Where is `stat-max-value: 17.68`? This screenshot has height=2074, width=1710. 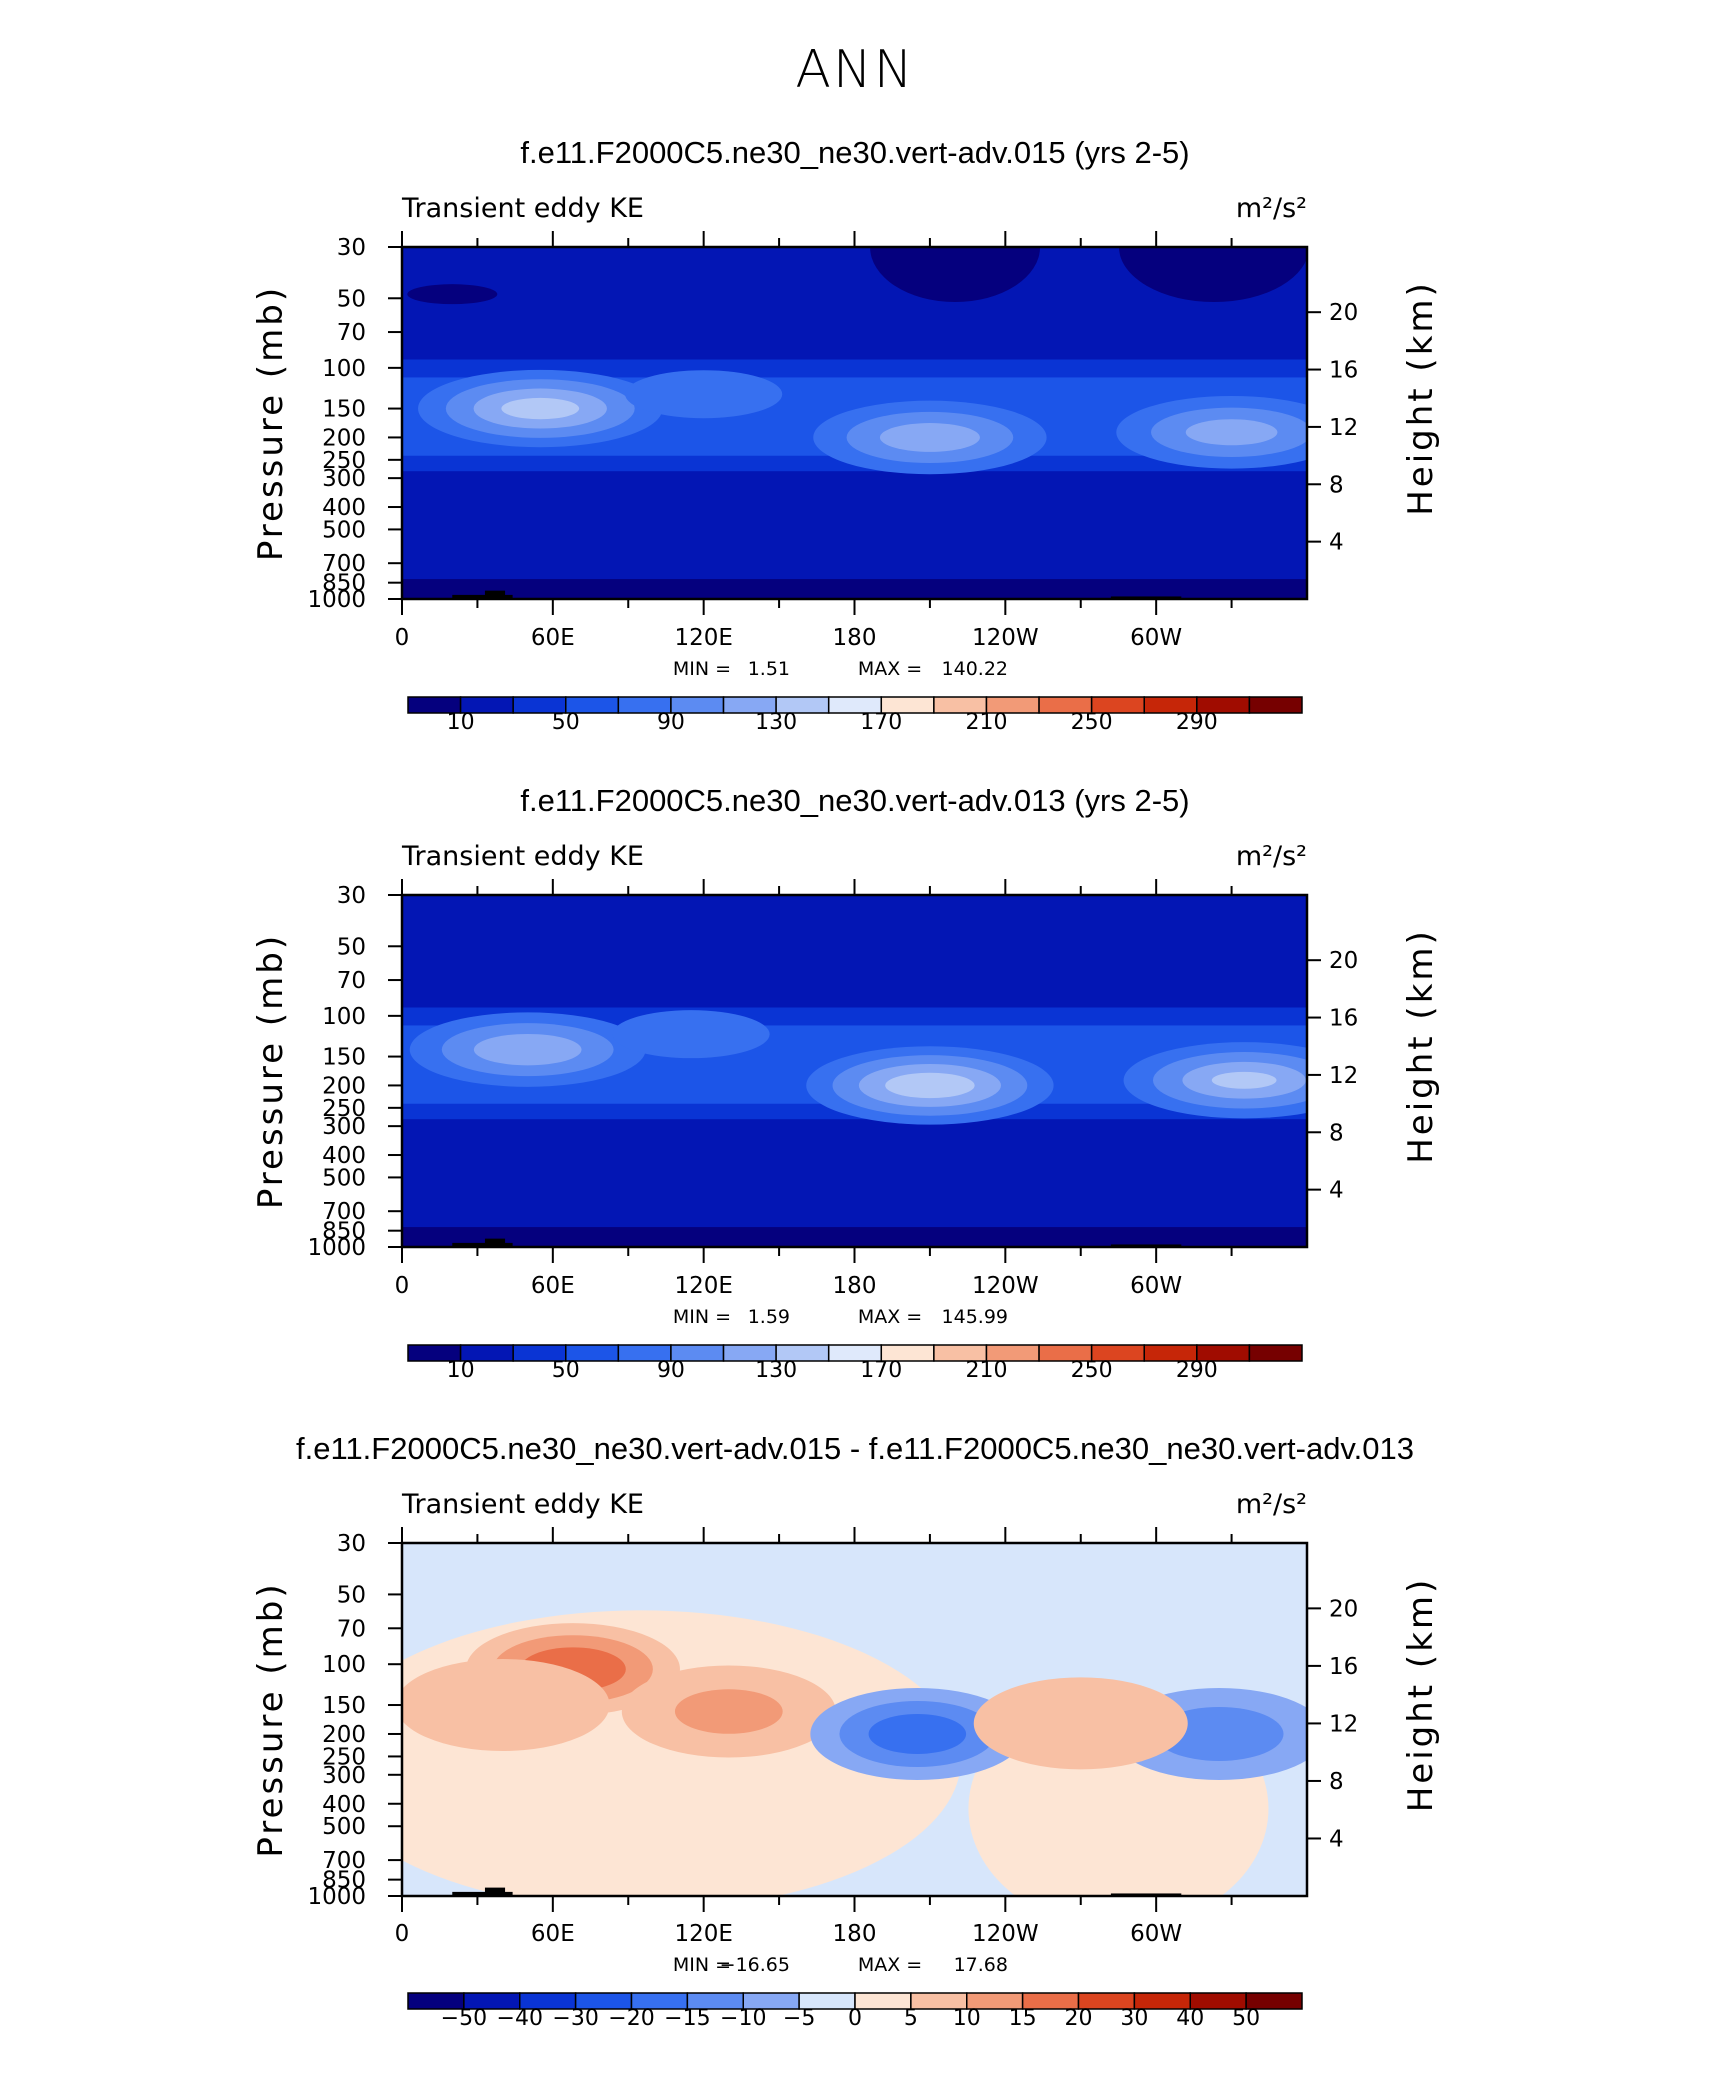
stat-max-value: 17.68 is located at coordinates (981, 1965).